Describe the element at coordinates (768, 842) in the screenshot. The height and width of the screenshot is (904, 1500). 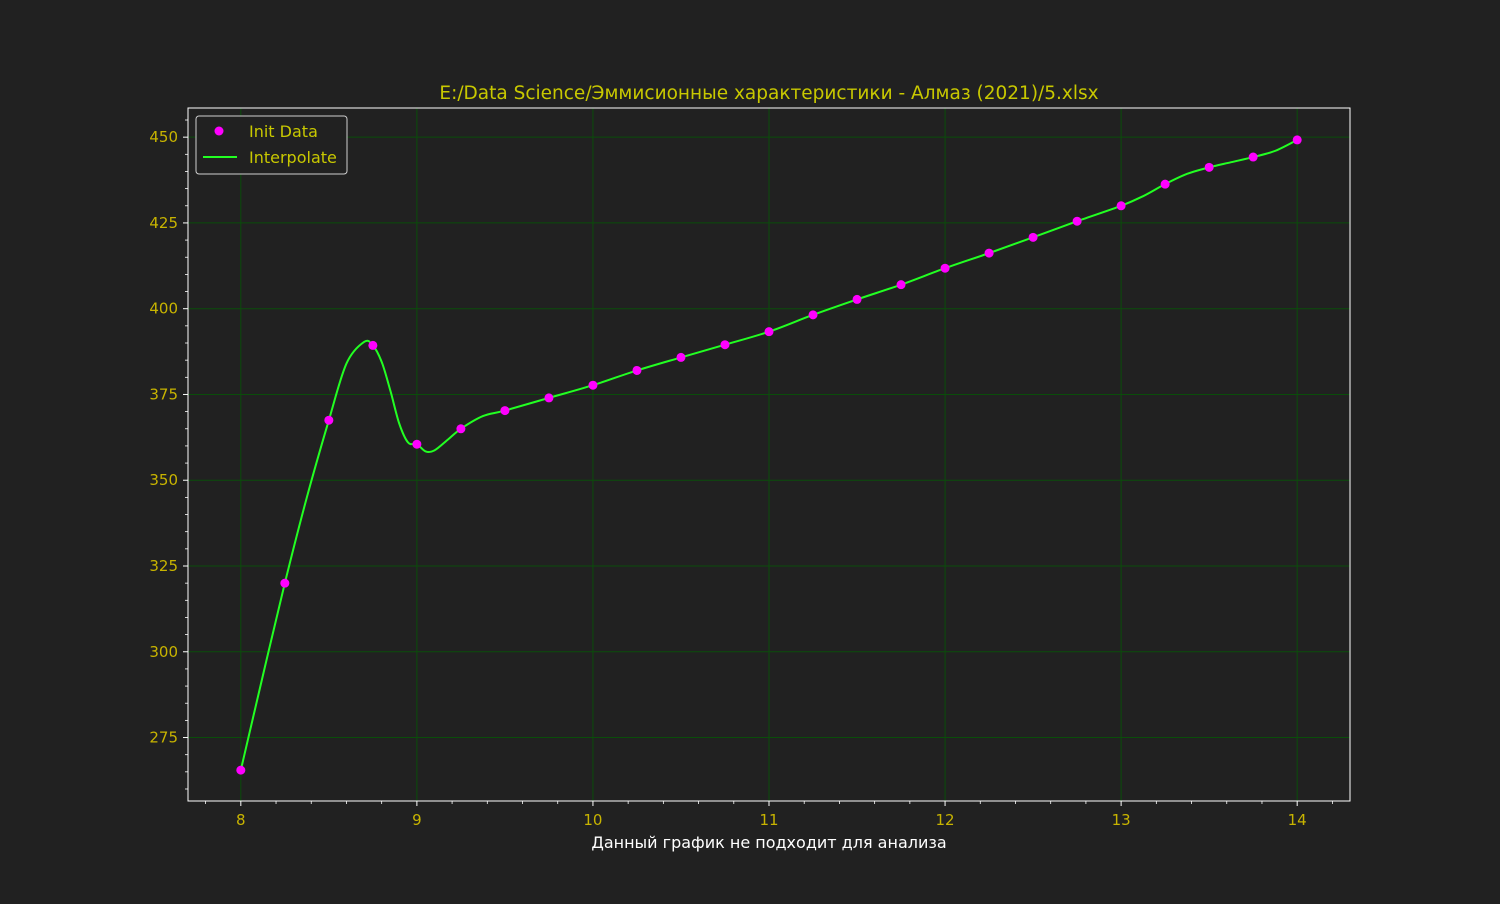
I see `x-axis-label: Данный график не подходит для анализа` at that location.